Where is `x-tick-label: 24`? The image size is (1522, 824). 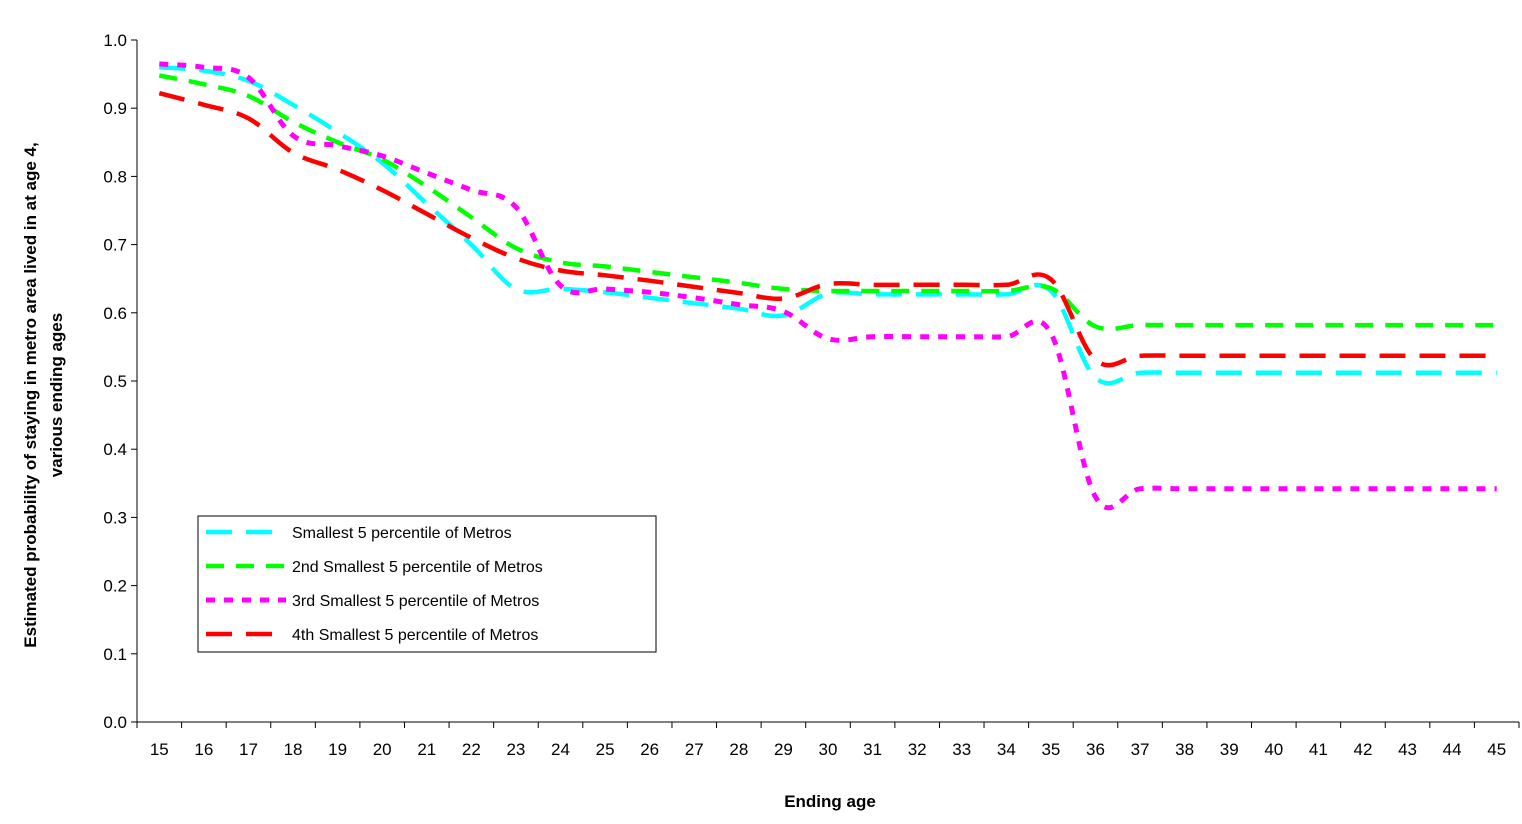
x-tick-label: 24 is located at coordinates (560, 749).